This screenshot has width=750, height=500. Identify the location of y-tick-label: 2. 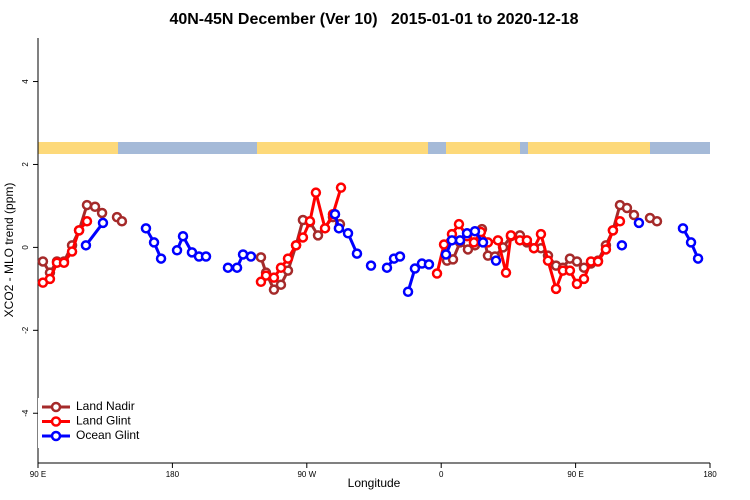
(25, 164).